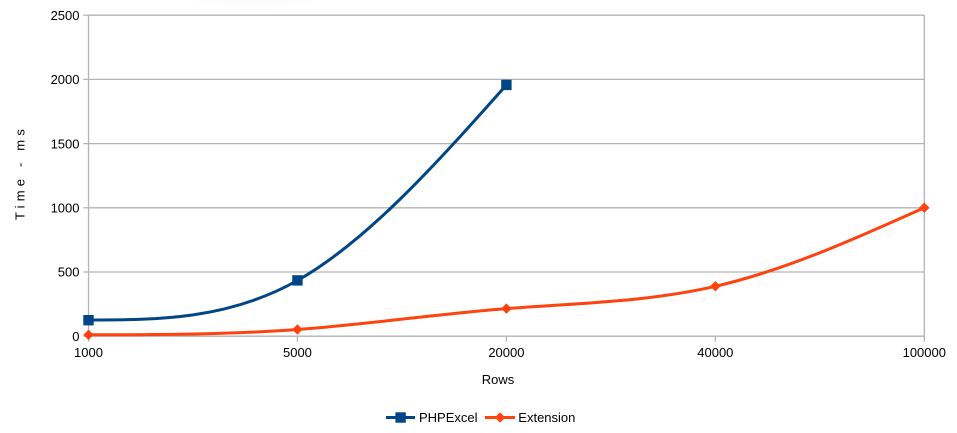 This screenshot has width=957, height=433. Describe the element at coordinates (297, 352) in the screenshot. I see `svg-text: 5000` at that location.